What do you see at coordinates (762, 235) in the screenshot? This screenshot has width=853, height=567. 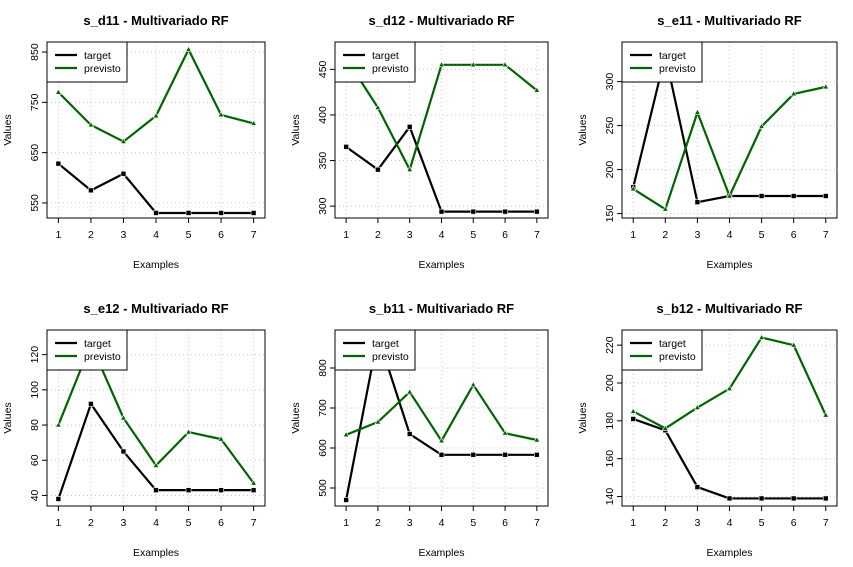 I see `x-tick-label: 5` at bounding box center [762, 235].